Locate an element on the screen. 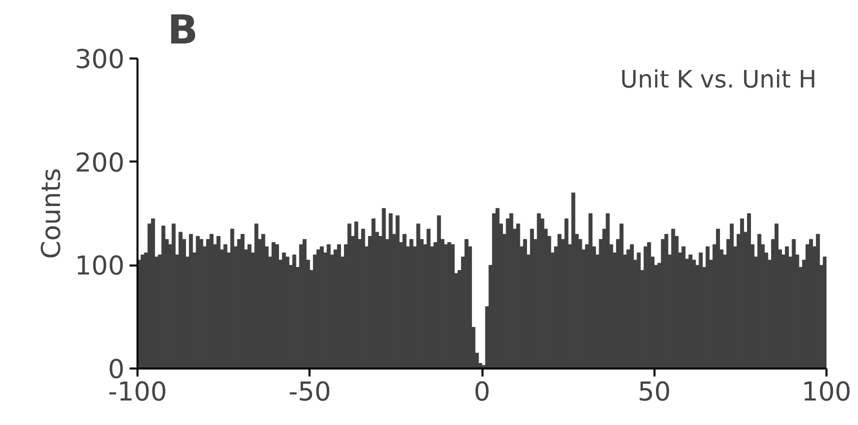 The image size is (858, 425). x-tick-label: -50 is located at coordinates (309, 393).